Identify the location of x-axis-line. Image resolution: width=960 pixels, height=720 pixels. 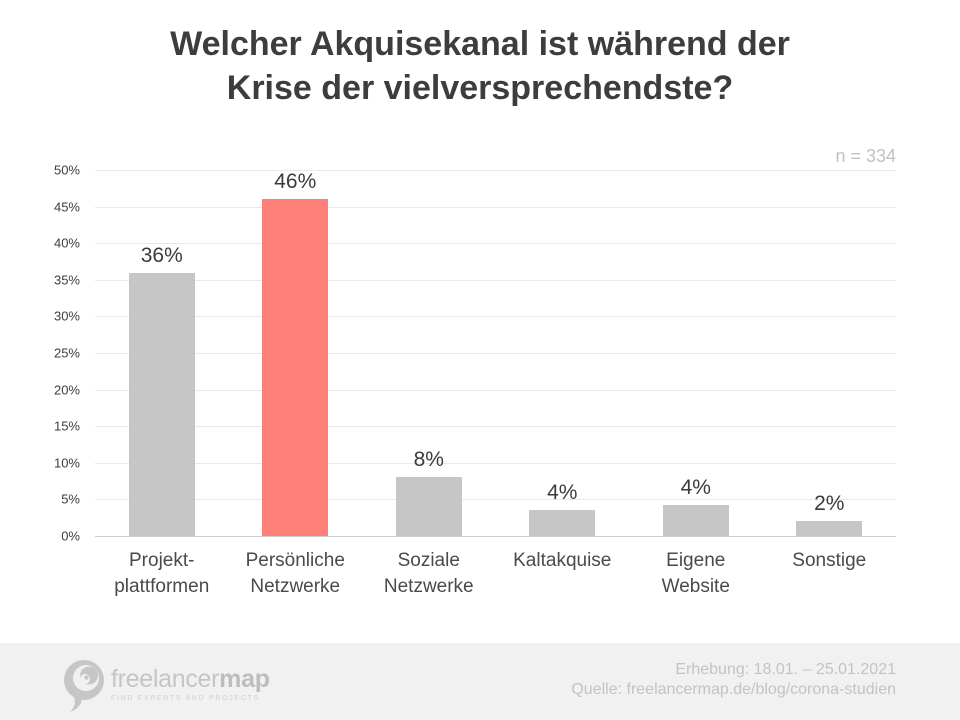
(495, 536).